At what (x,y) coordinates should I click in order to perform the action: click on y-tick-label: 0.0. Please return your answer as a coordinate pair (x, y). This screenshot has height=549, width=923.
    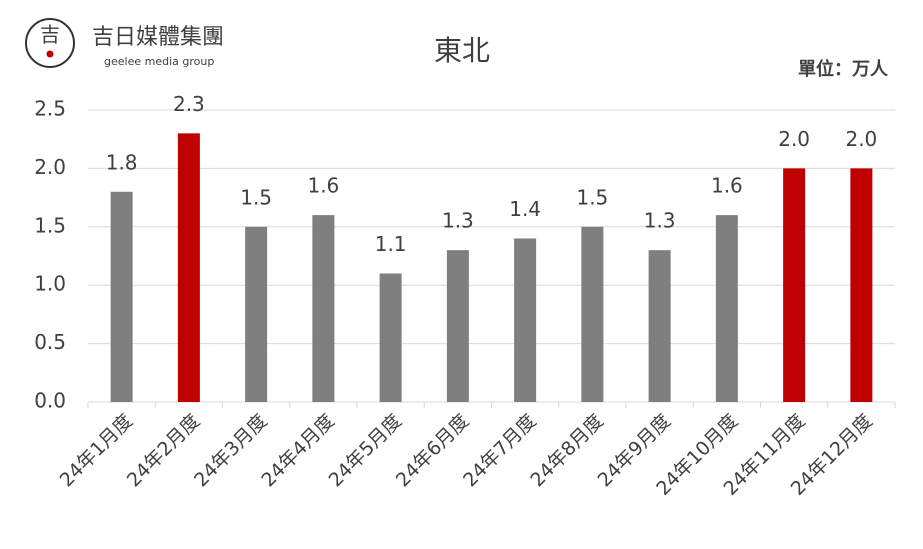
    Looking at the image, I should click on (50, 401).